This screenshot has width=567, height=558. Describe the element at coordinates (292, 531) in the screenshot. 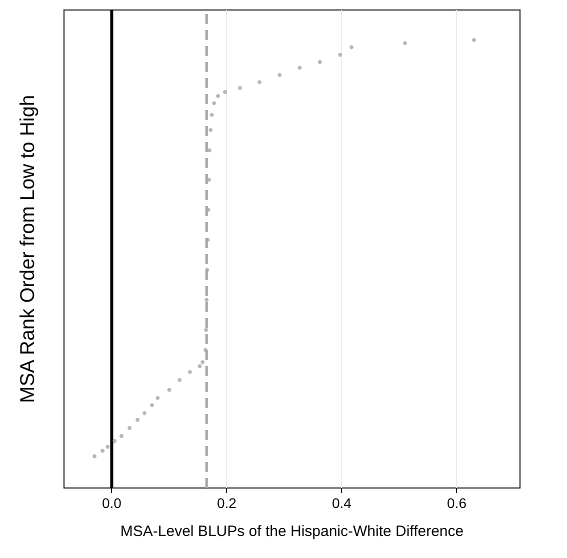

I see `x-axis-title: MSA-Level BLUPs of the Hispanic-White Difference` at that location.